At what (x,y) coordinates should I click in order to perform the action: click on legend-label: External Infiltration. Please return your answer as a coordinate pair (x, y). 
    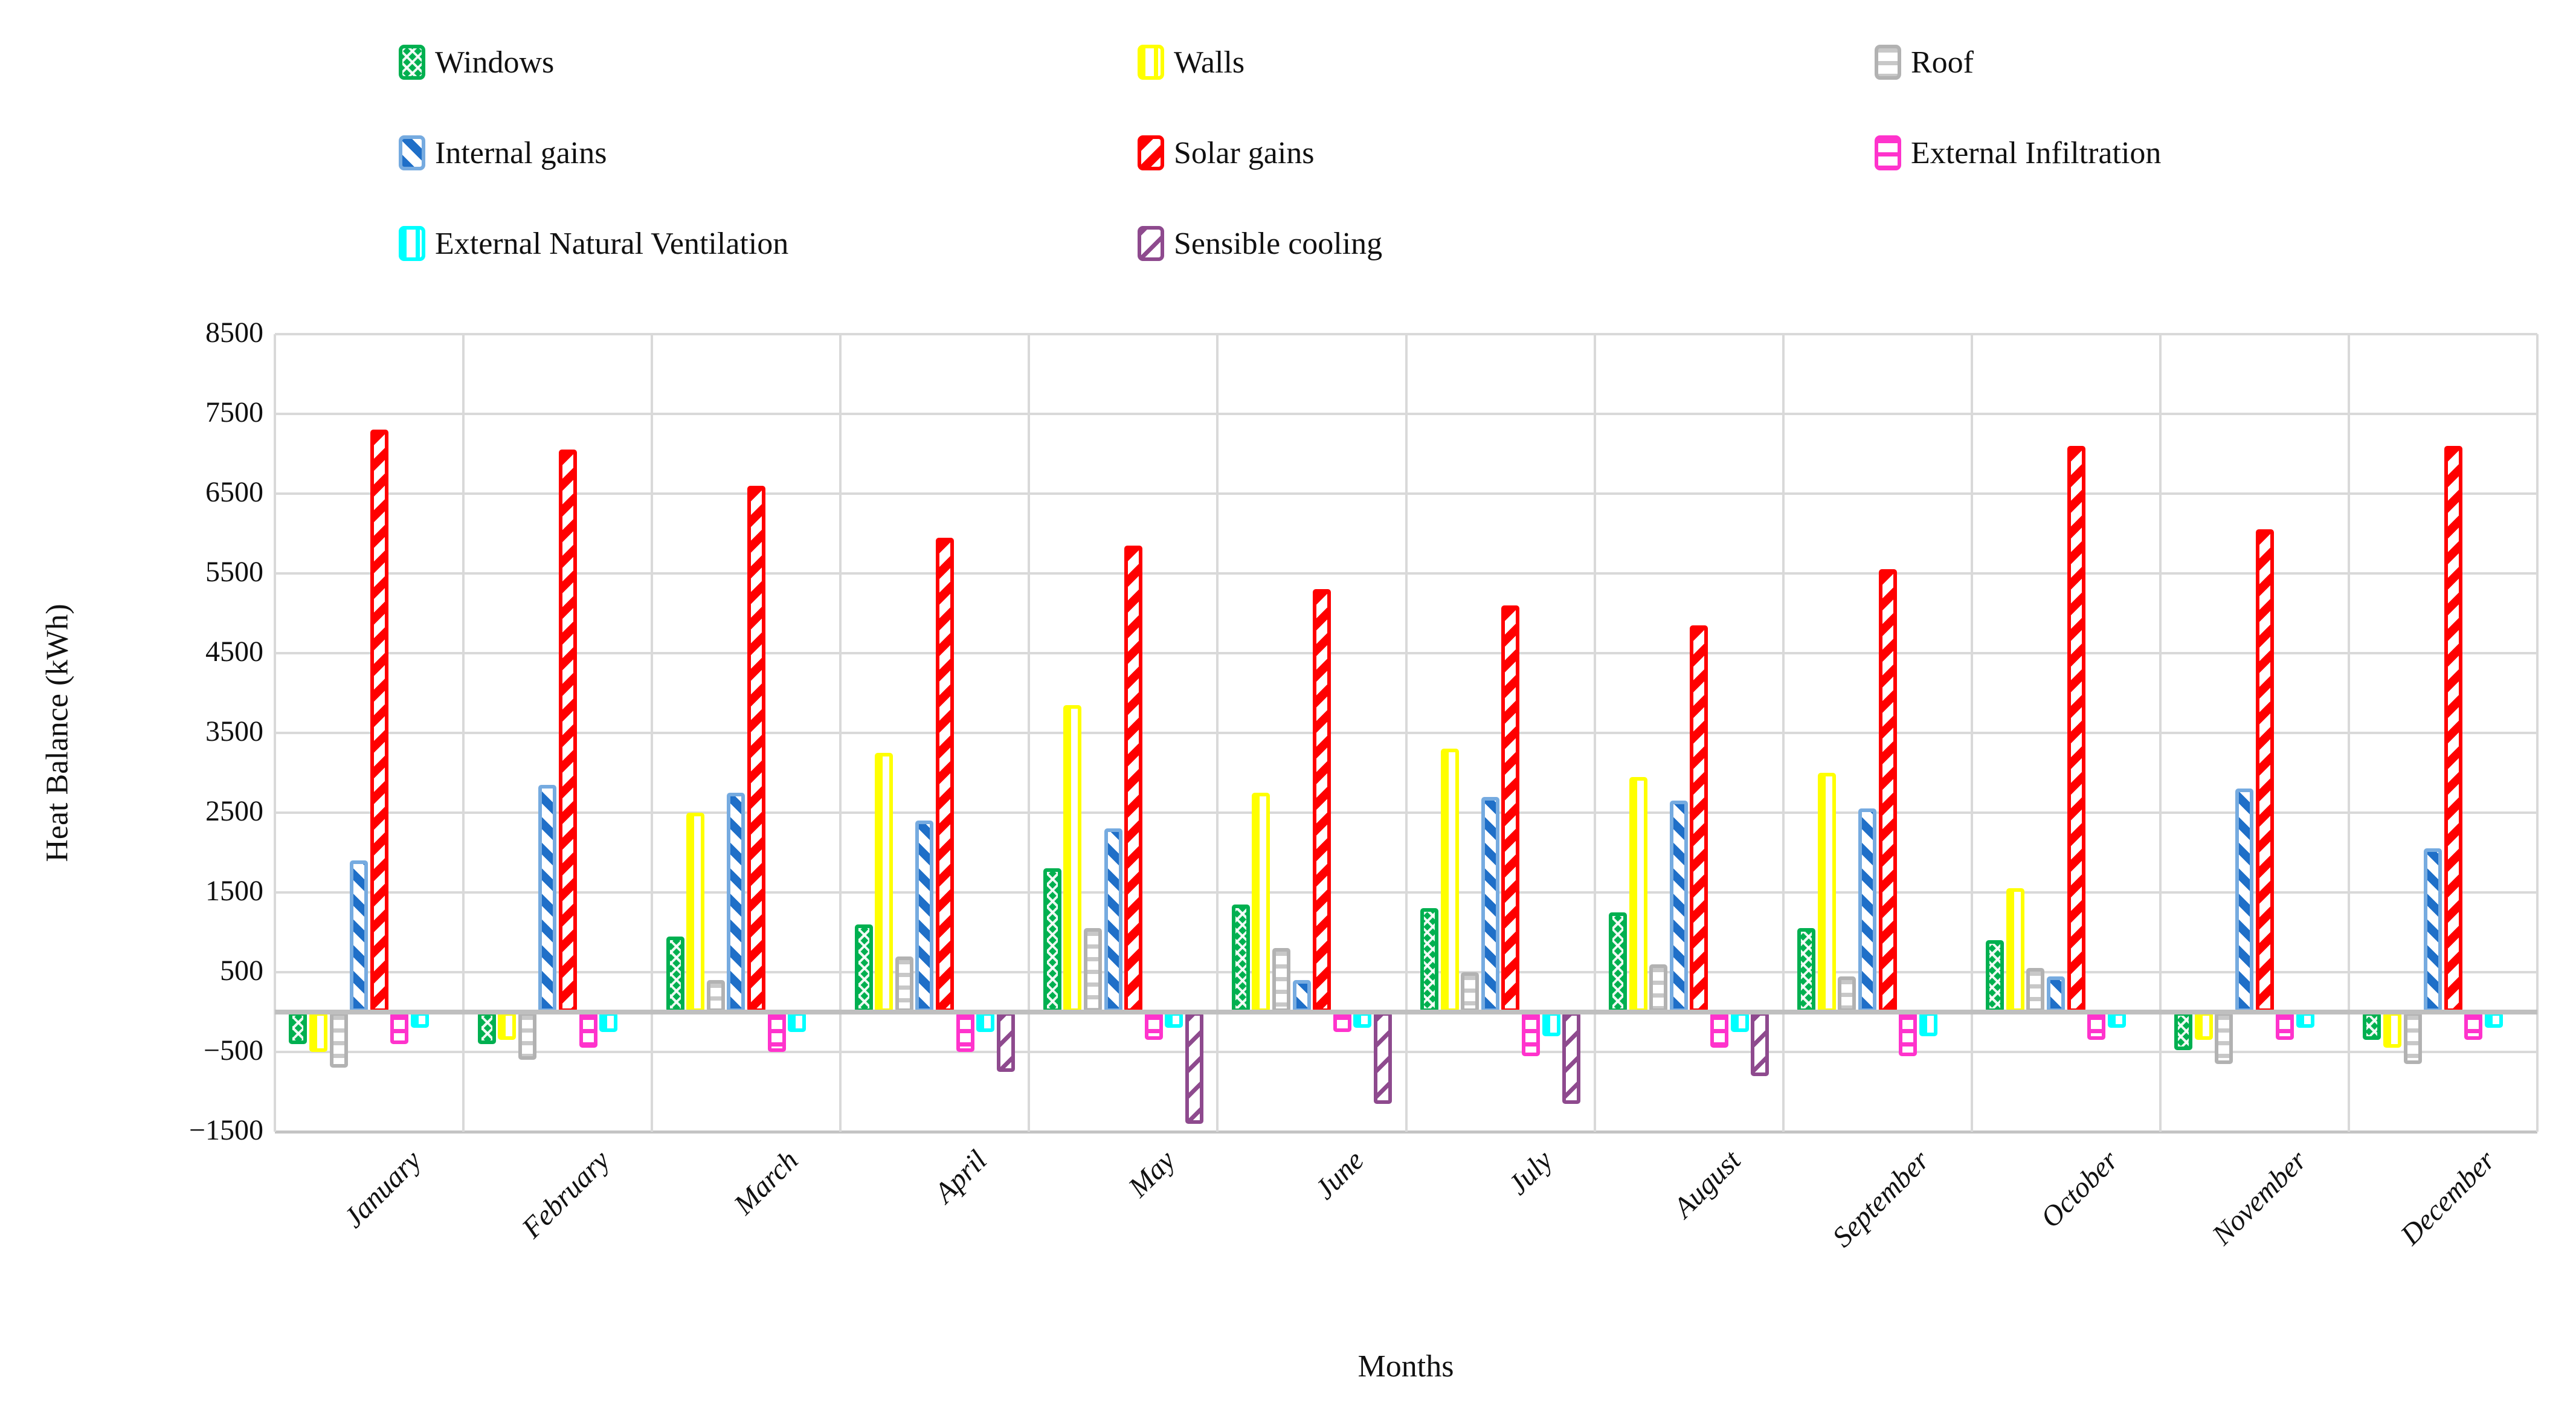
    Looking at the image, I should click on (2037, 152).